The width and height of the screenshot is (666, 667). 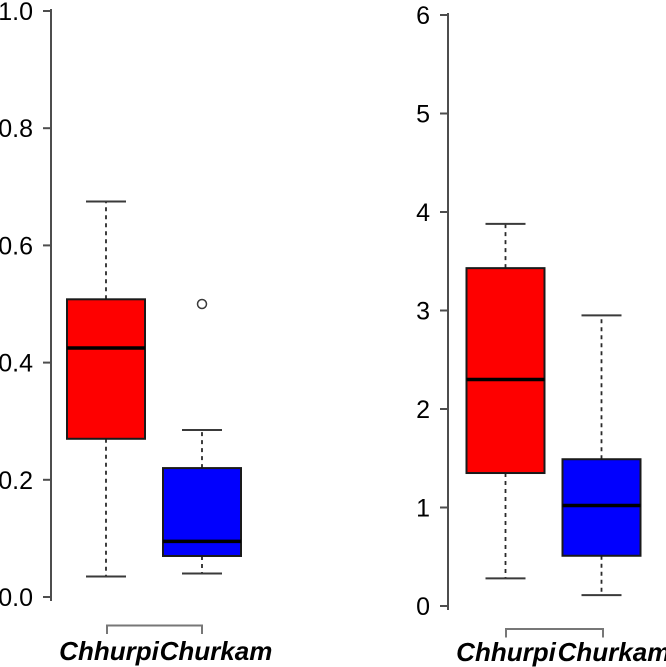 I want to click on y-axis-tick-label: 0.2, so click(x=16, y=481).